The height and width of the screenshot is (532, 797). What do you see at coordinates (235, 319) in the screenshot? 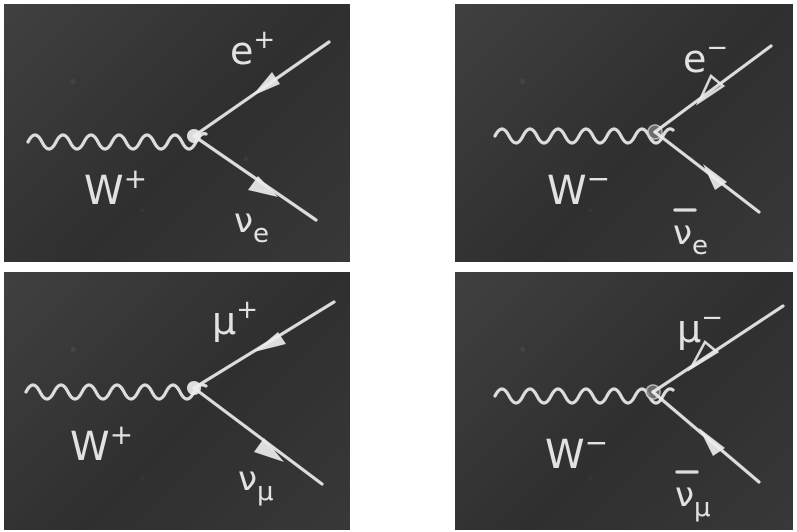
I see `upper-particle-label: μ+` at bounding box center [235, 319].